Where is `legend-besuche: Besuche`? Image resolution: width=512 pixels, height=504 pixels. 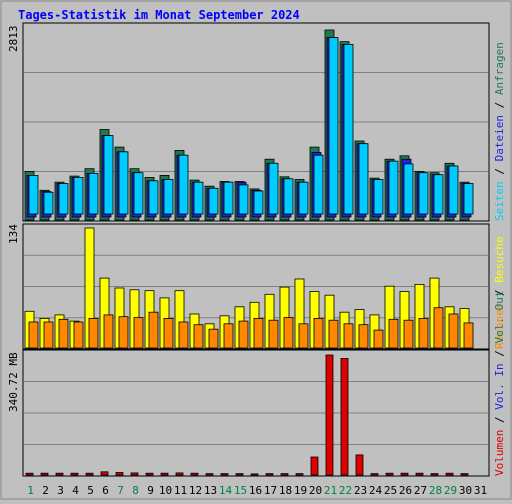
legend-besuche: Besuche is located at coordinates (499, 259).